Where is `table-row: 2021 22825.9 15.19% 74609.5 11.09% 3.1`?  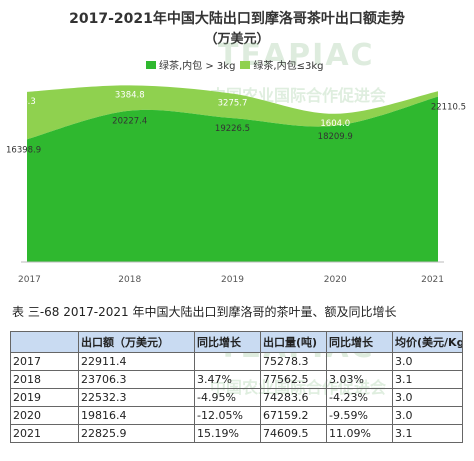 table-row: 2021 22825.9 15.19% 74609.5 11.09% 3.1 is located at coordinates (236, 433).